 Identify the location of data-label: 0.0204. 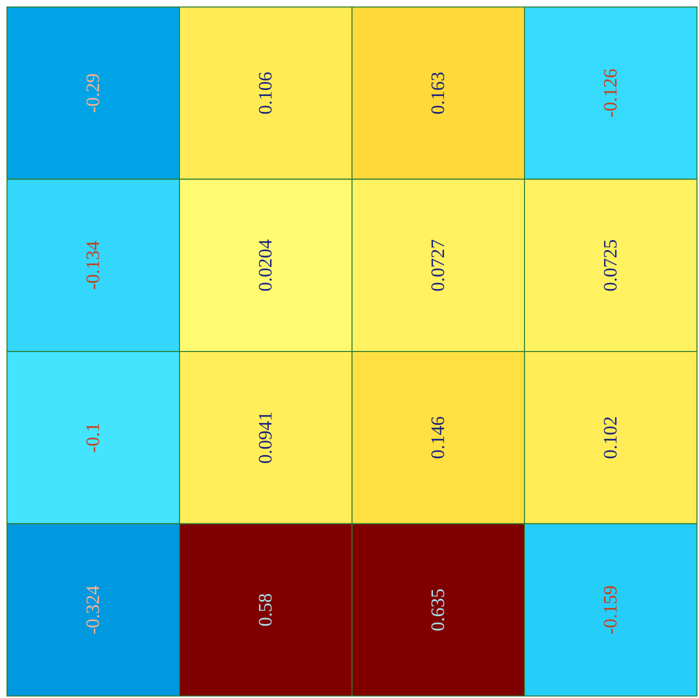
(265, 265).